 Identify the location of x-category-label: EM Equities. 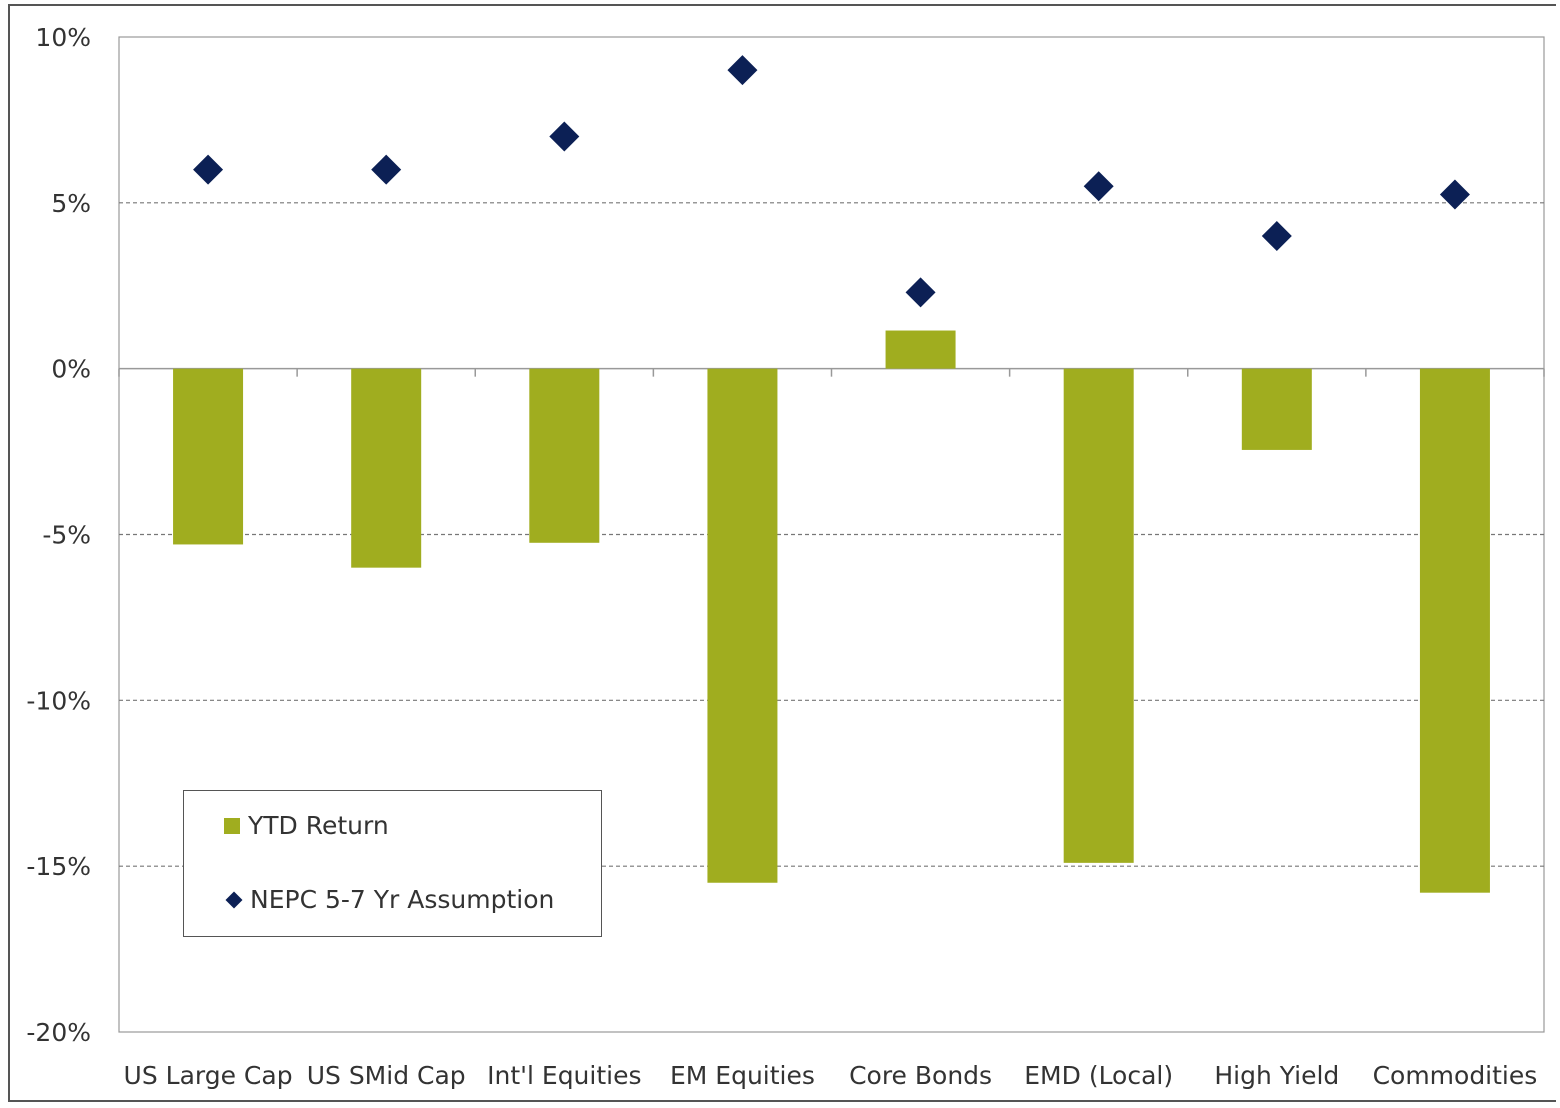
(742, 1075).